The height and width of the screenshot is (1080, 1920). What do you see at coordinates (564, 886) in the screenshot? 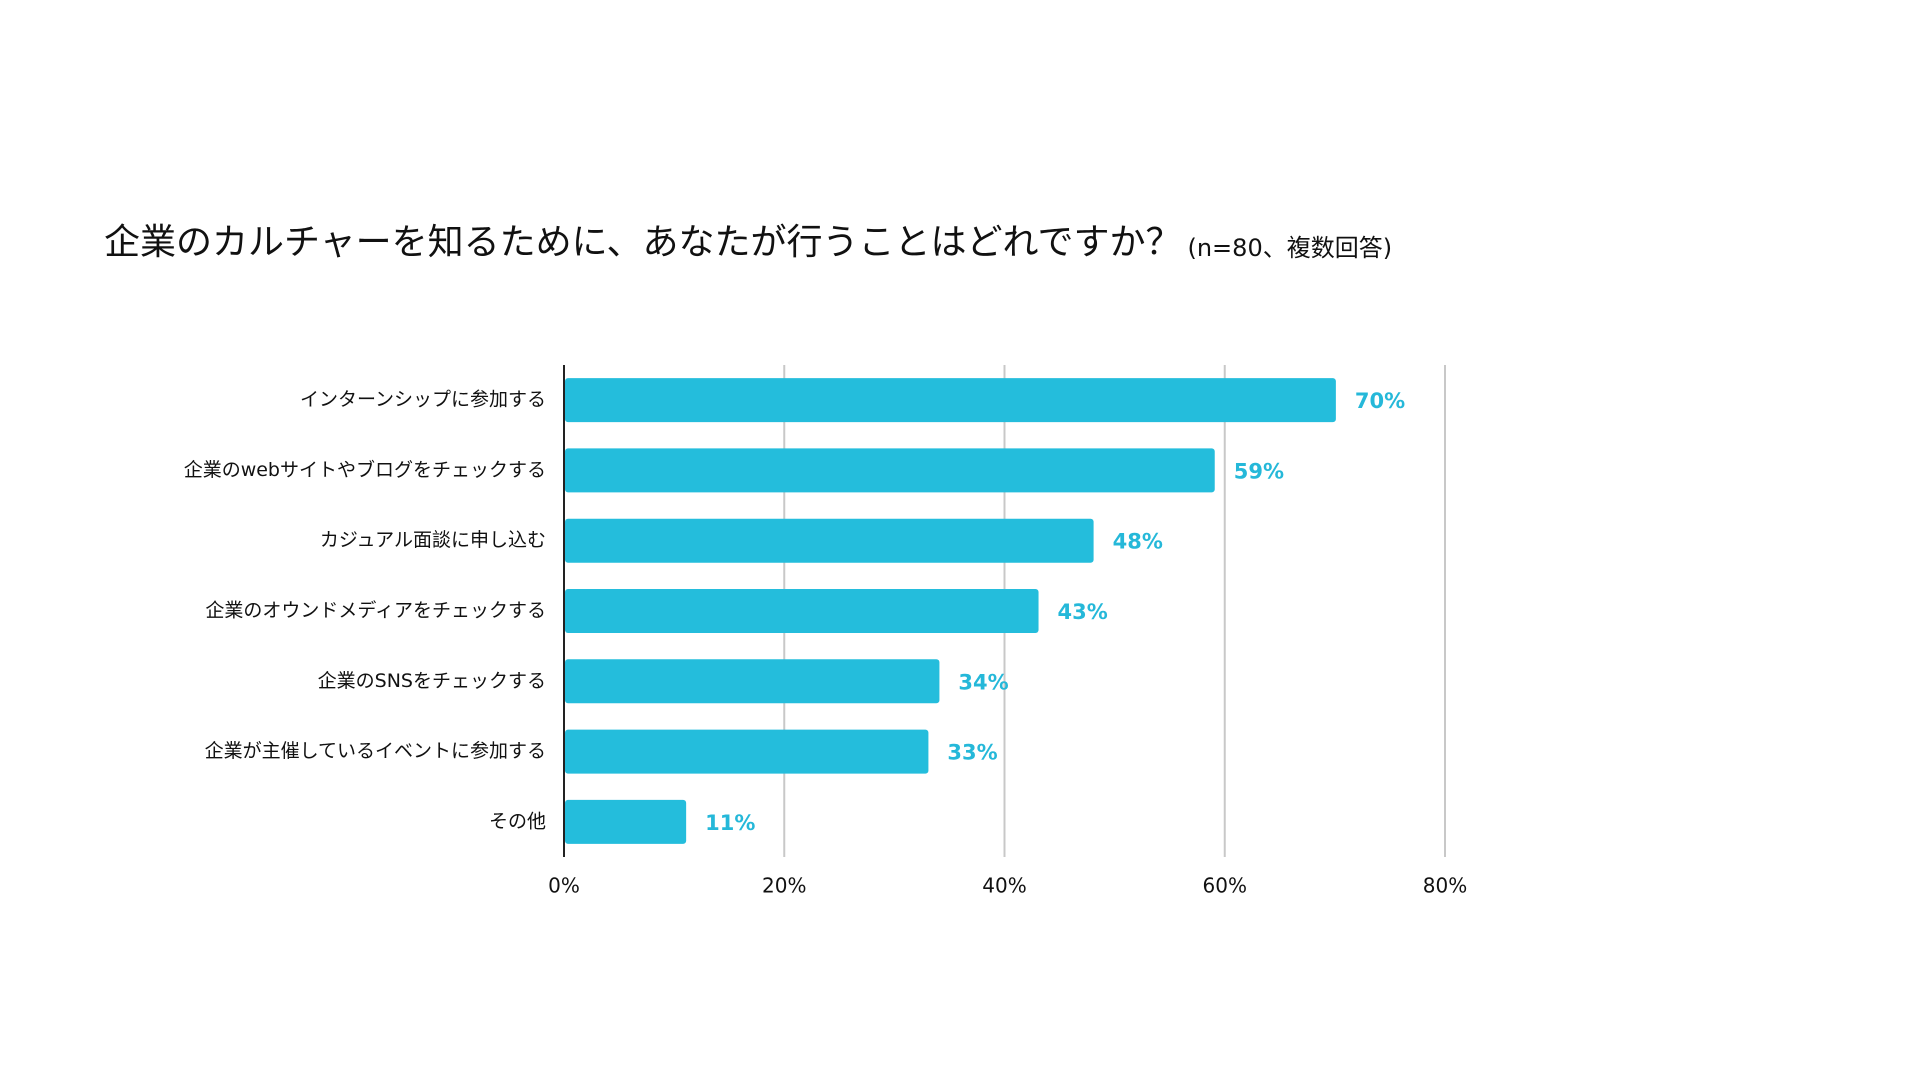
I see `x-tick-label: 0%` at bounding box center [564, 886].